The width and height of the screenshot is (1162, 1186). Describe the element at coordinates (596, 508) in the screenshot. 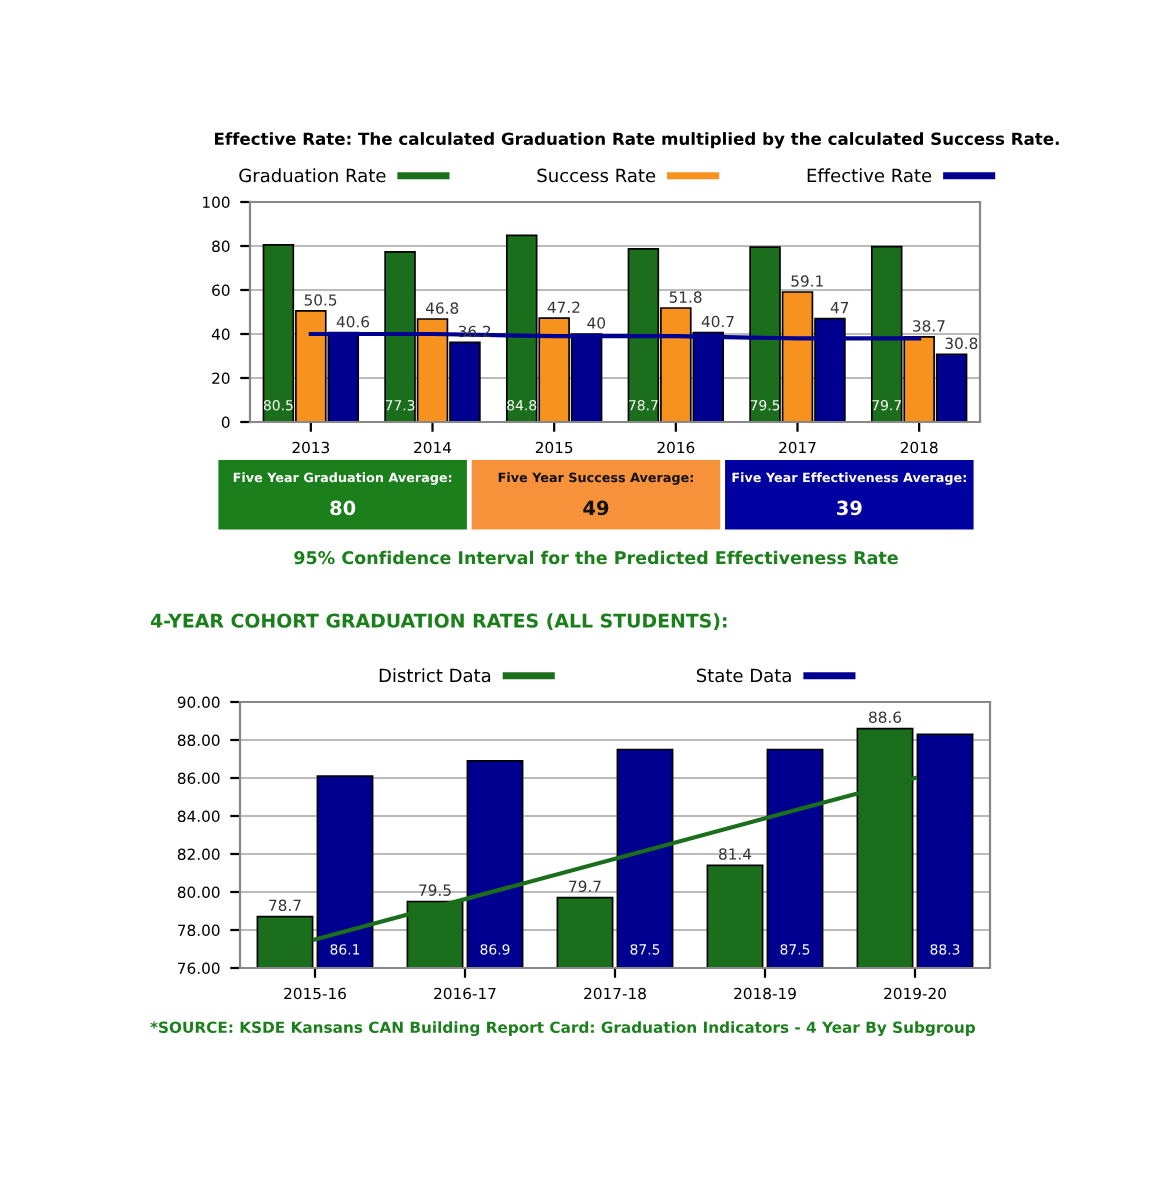

I see `text: 49` at that location.